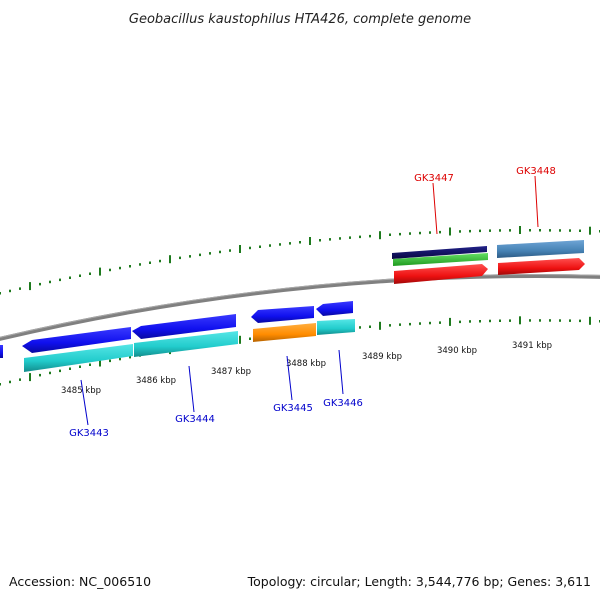  What do you see at coordinates (231, 372) in the screenshot?
I see `kbp-label-3487: 3487 kbp` at bounding box center [231, 372].